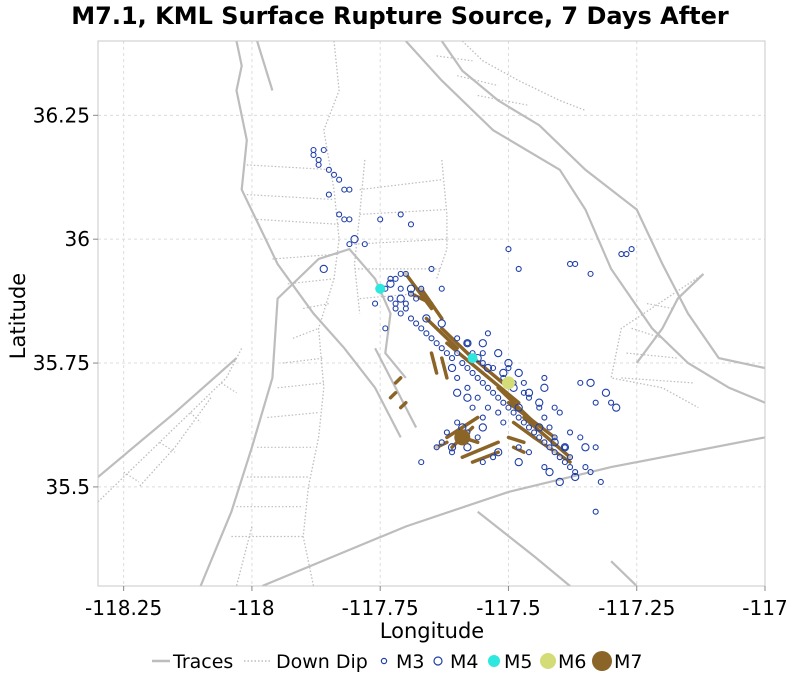 The image size is (800, 676). I want to click on x-tick-label: -117.25, so click(636, 608).